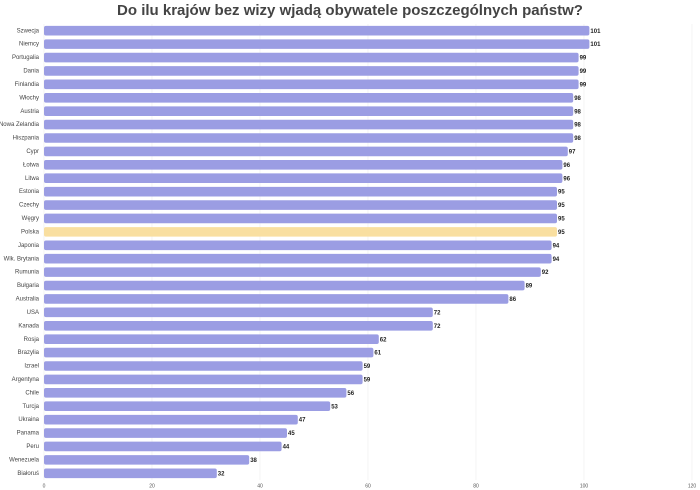  Describe the element at coordinates (32, 152) in the screenshot. I see `y-tick-label: Cypr` at that location.